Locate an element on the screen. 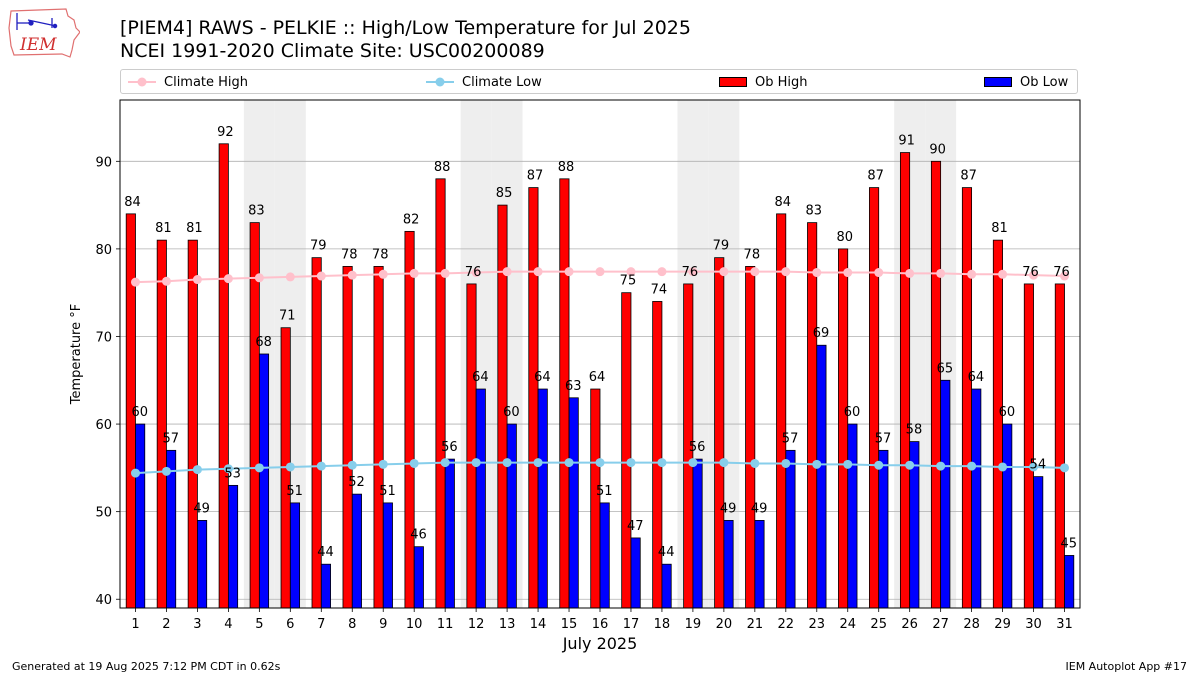 Image resolution: width=1200 pixels, height=675 pixels. ob-low-label-day-15: 63 is located at coordinates (573, 386).